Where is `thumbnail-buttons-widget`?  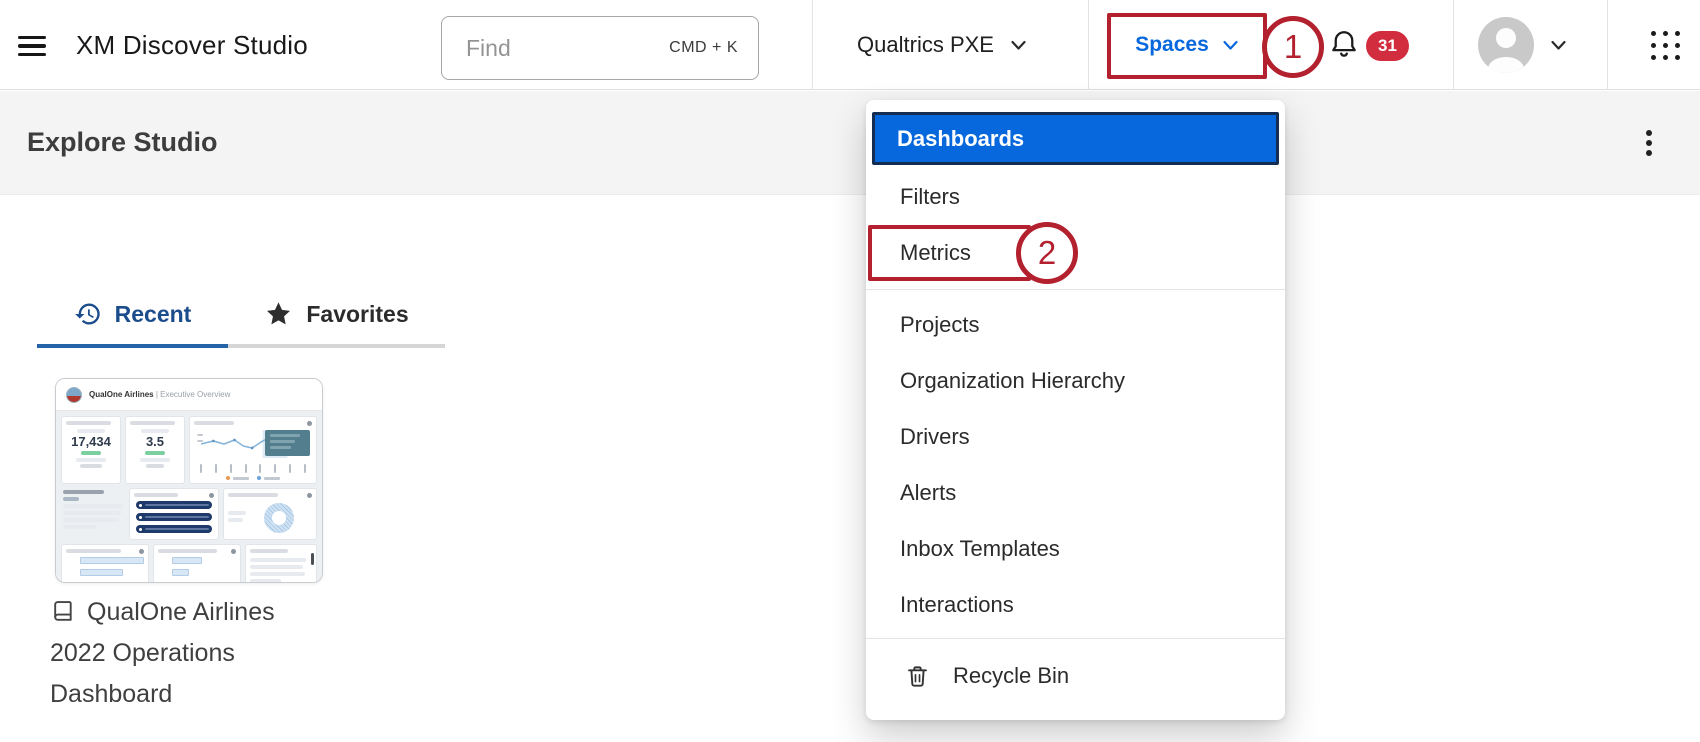
thumbnail-buttons-widget is located at coordinates (174, 514).